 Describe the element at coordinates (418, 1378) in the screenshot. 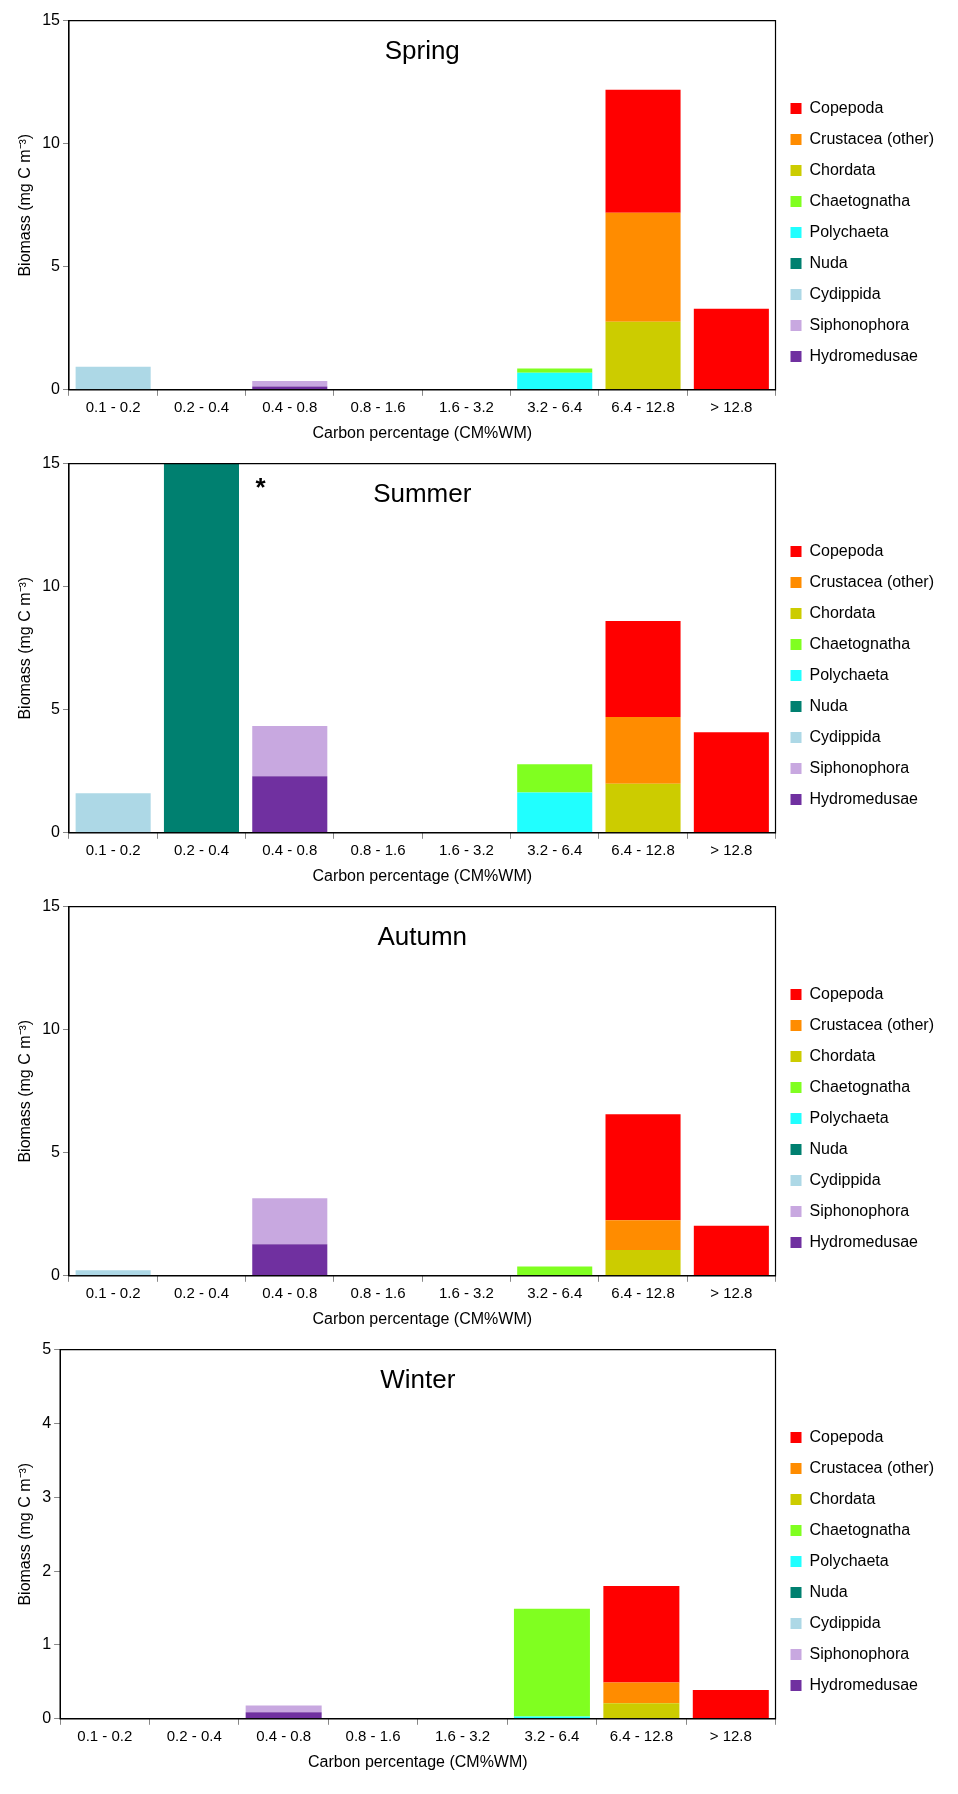

I see `text: Winter` at that location.